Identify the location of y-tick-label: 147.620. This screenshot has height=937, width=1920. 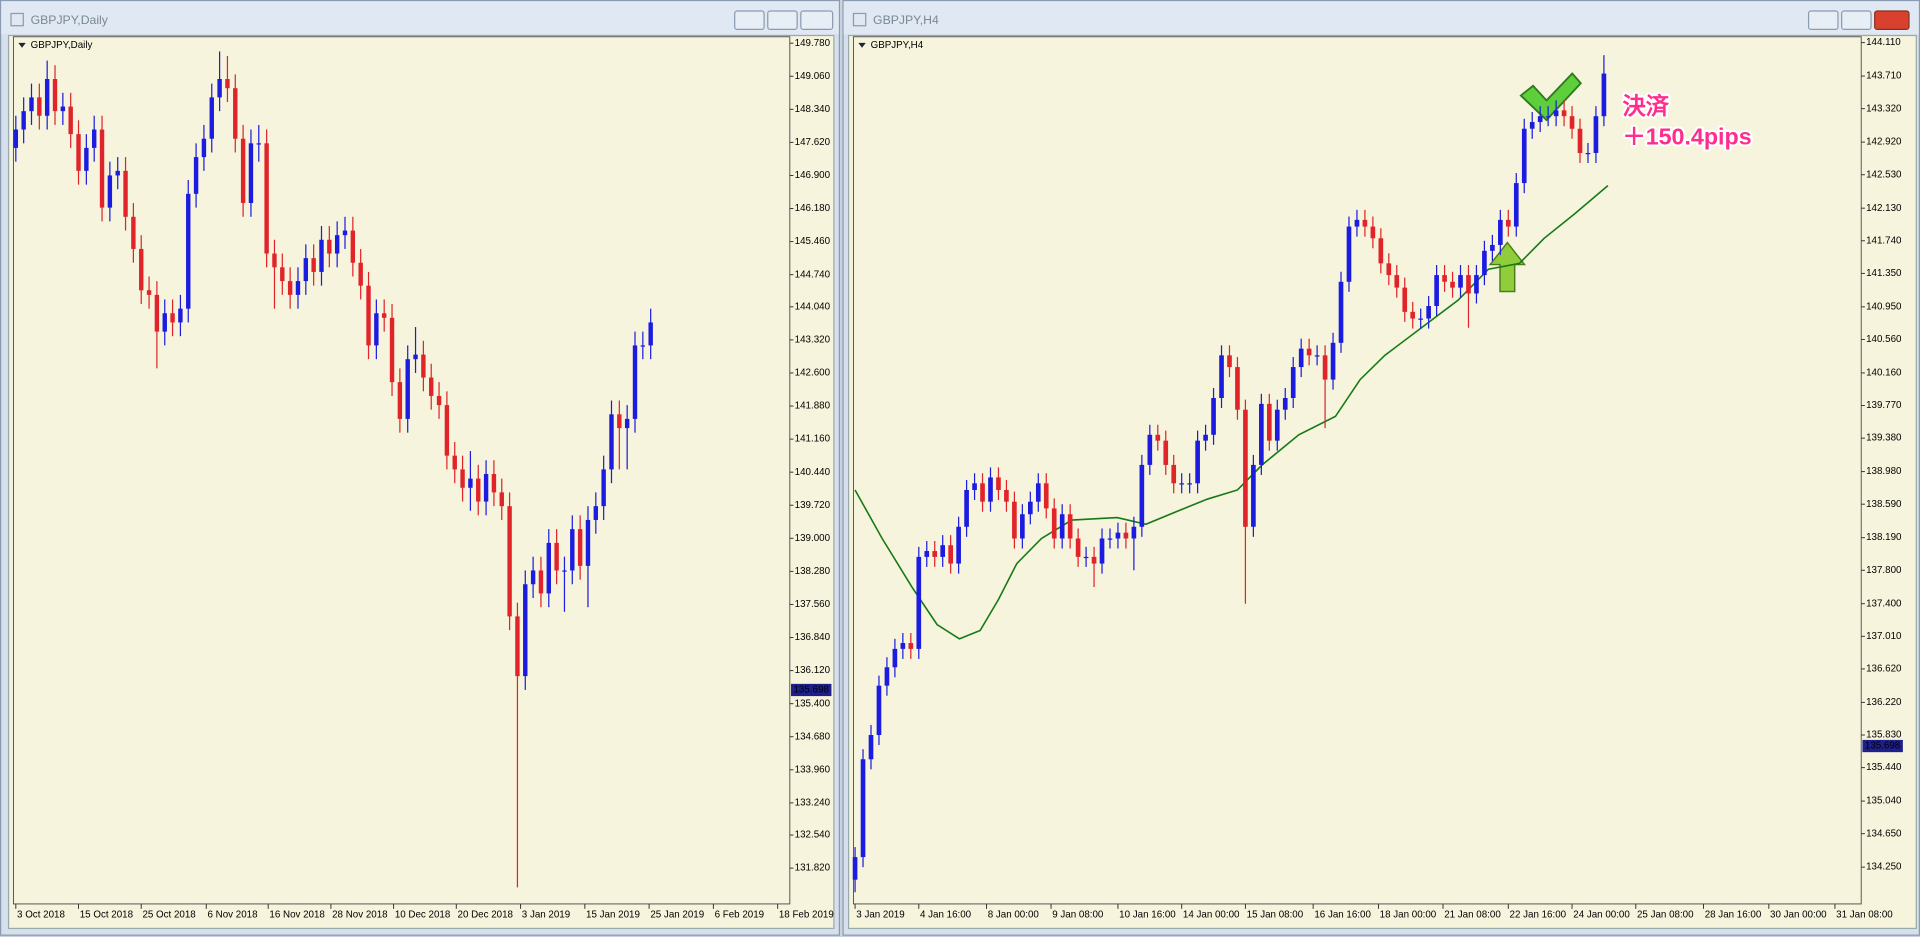
(813, 142).